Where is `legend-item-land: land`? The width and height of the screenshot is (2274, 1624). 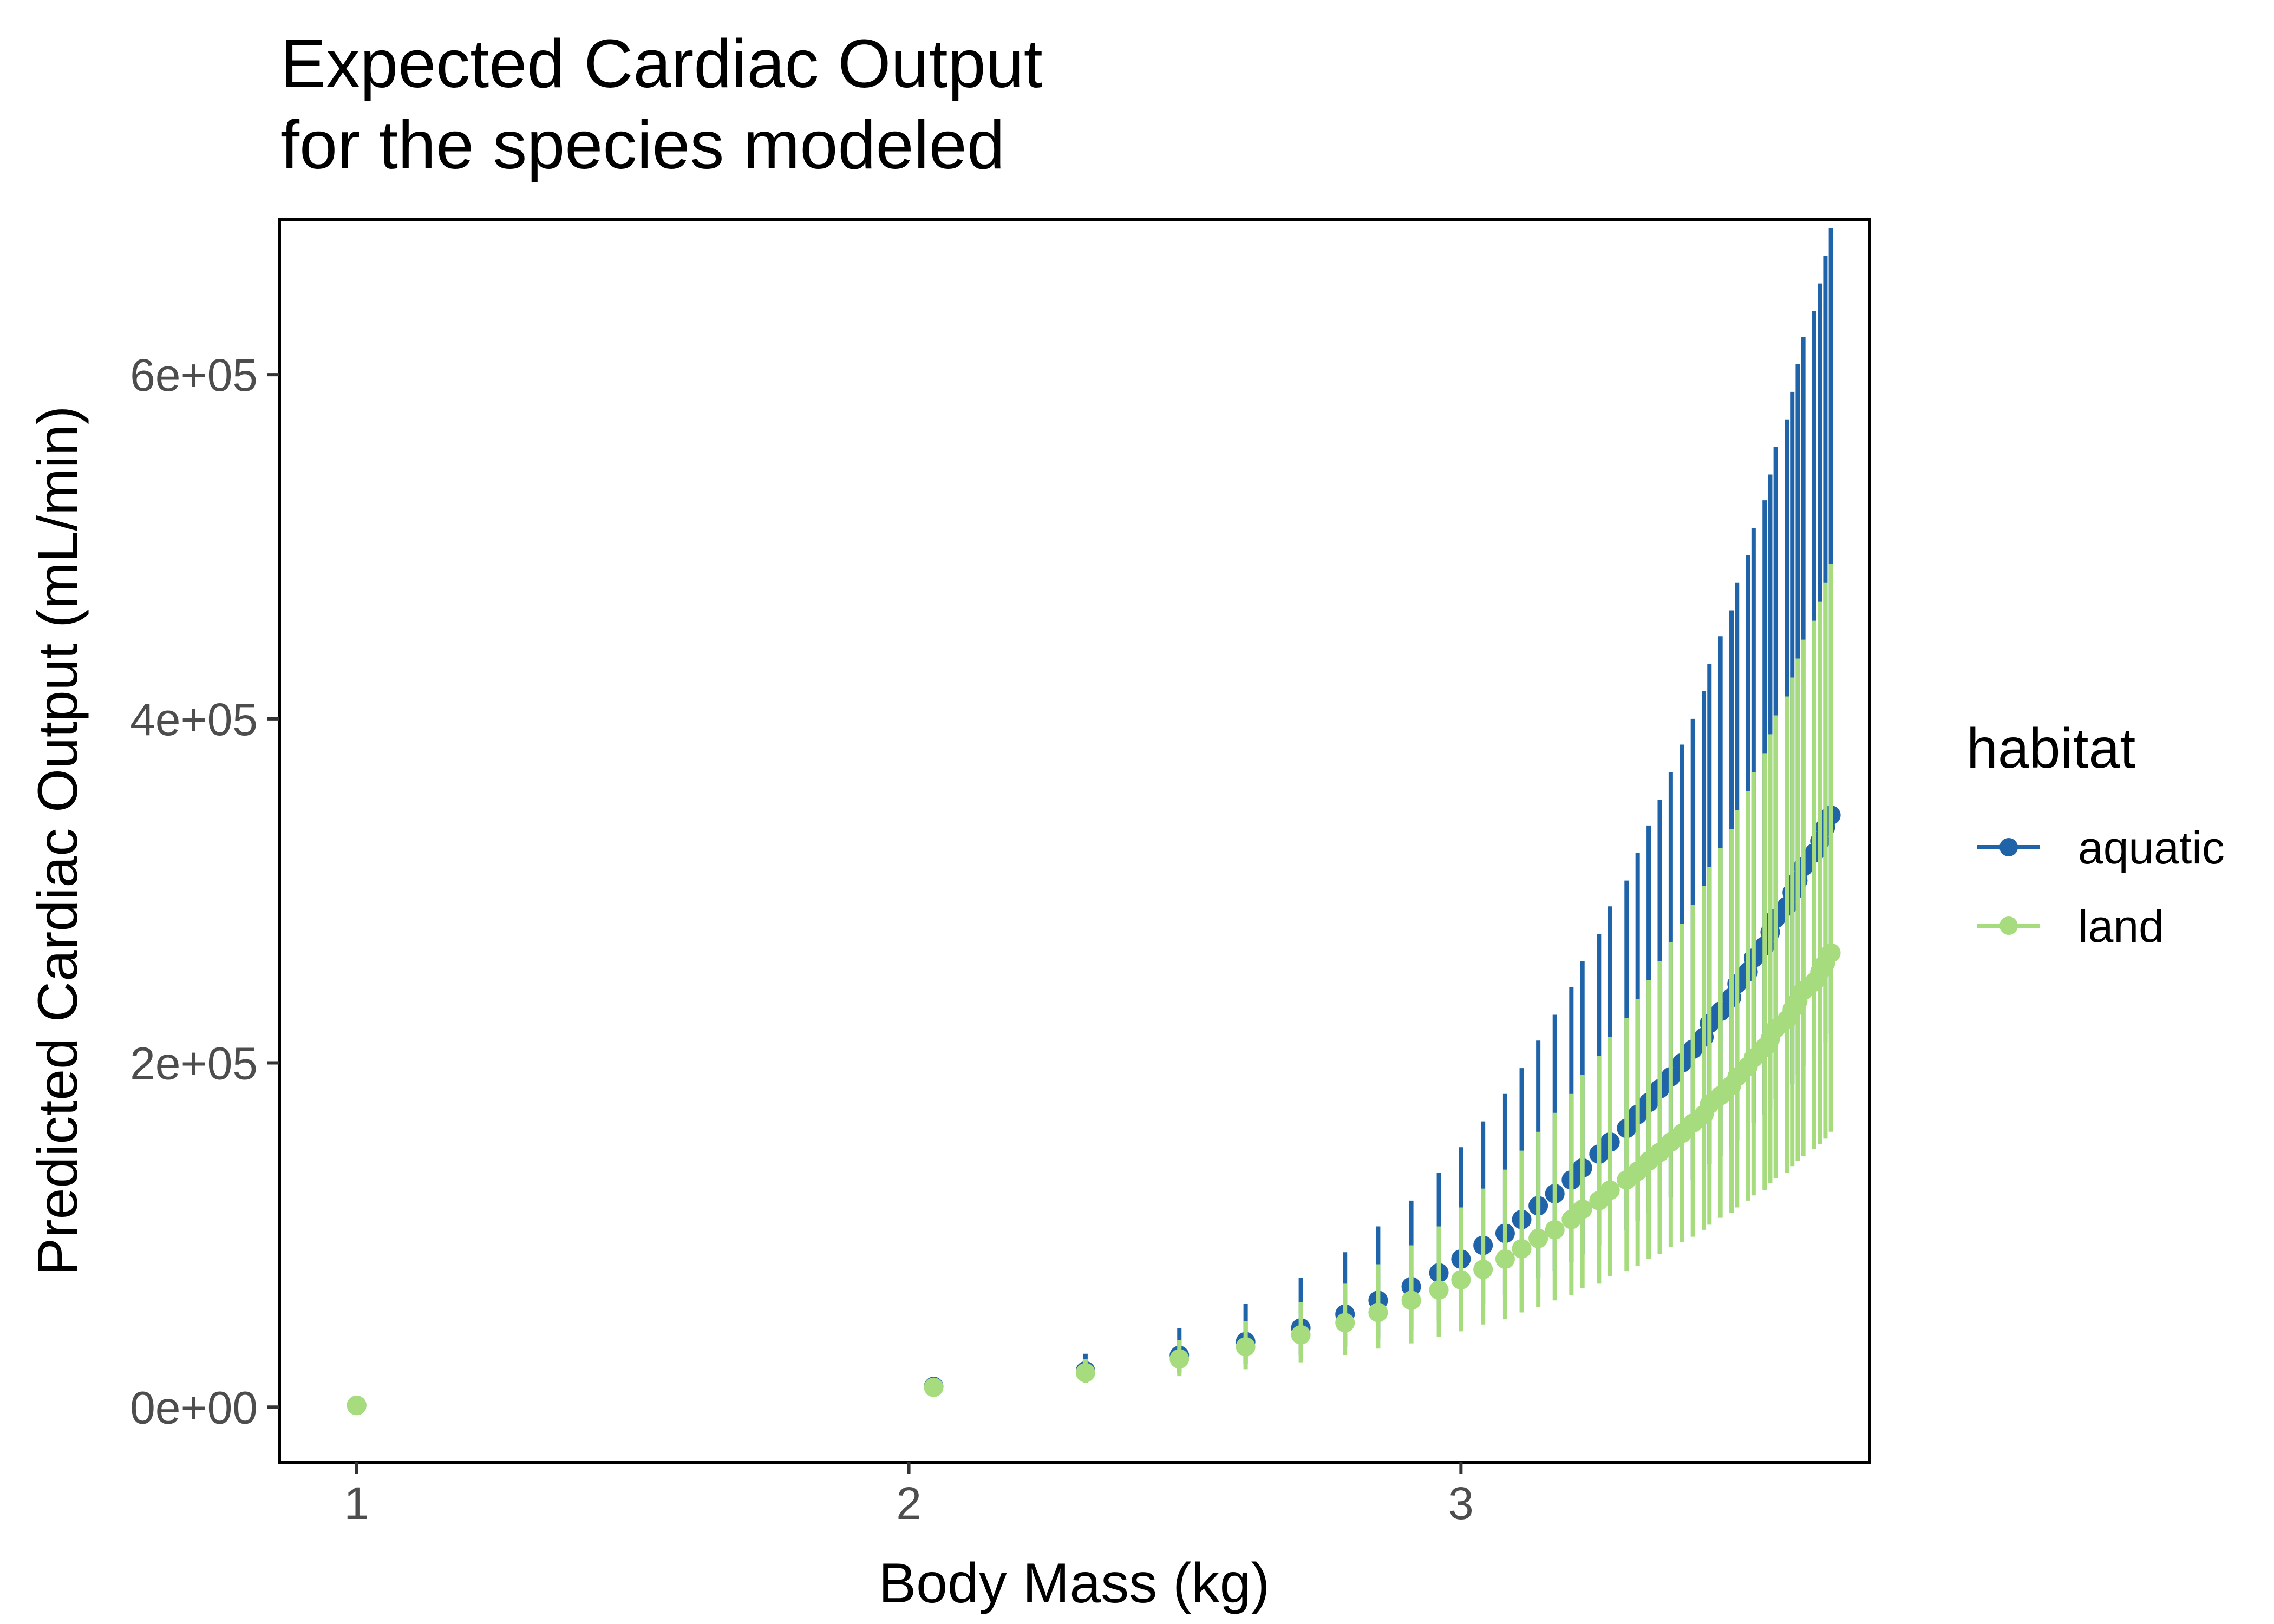 legend-item-land: land is located at coordinates (2071, 926).